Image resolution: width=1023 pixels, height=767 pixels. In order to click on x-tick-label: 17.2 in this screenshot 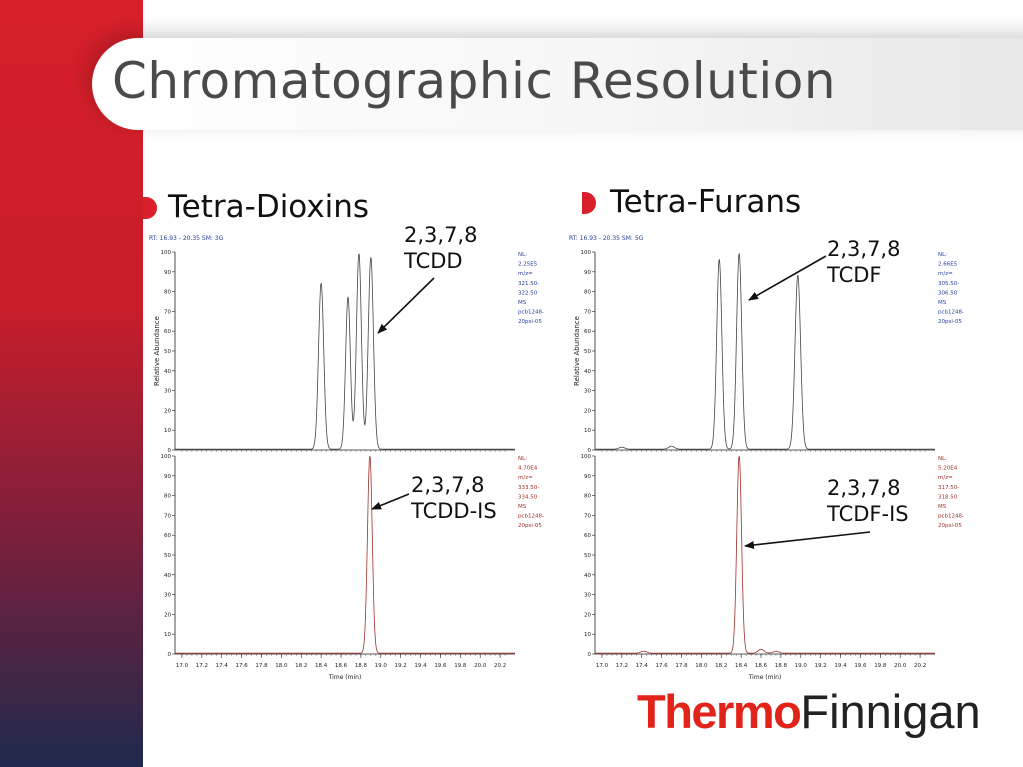, I will do `click(622, 666)`.